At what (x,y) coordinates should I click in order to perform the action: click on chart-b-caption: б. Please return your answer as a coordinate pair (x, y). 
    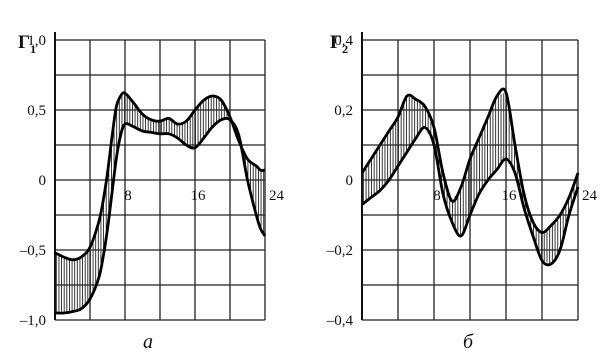
    Looking at the image, I should click on (468, 342).